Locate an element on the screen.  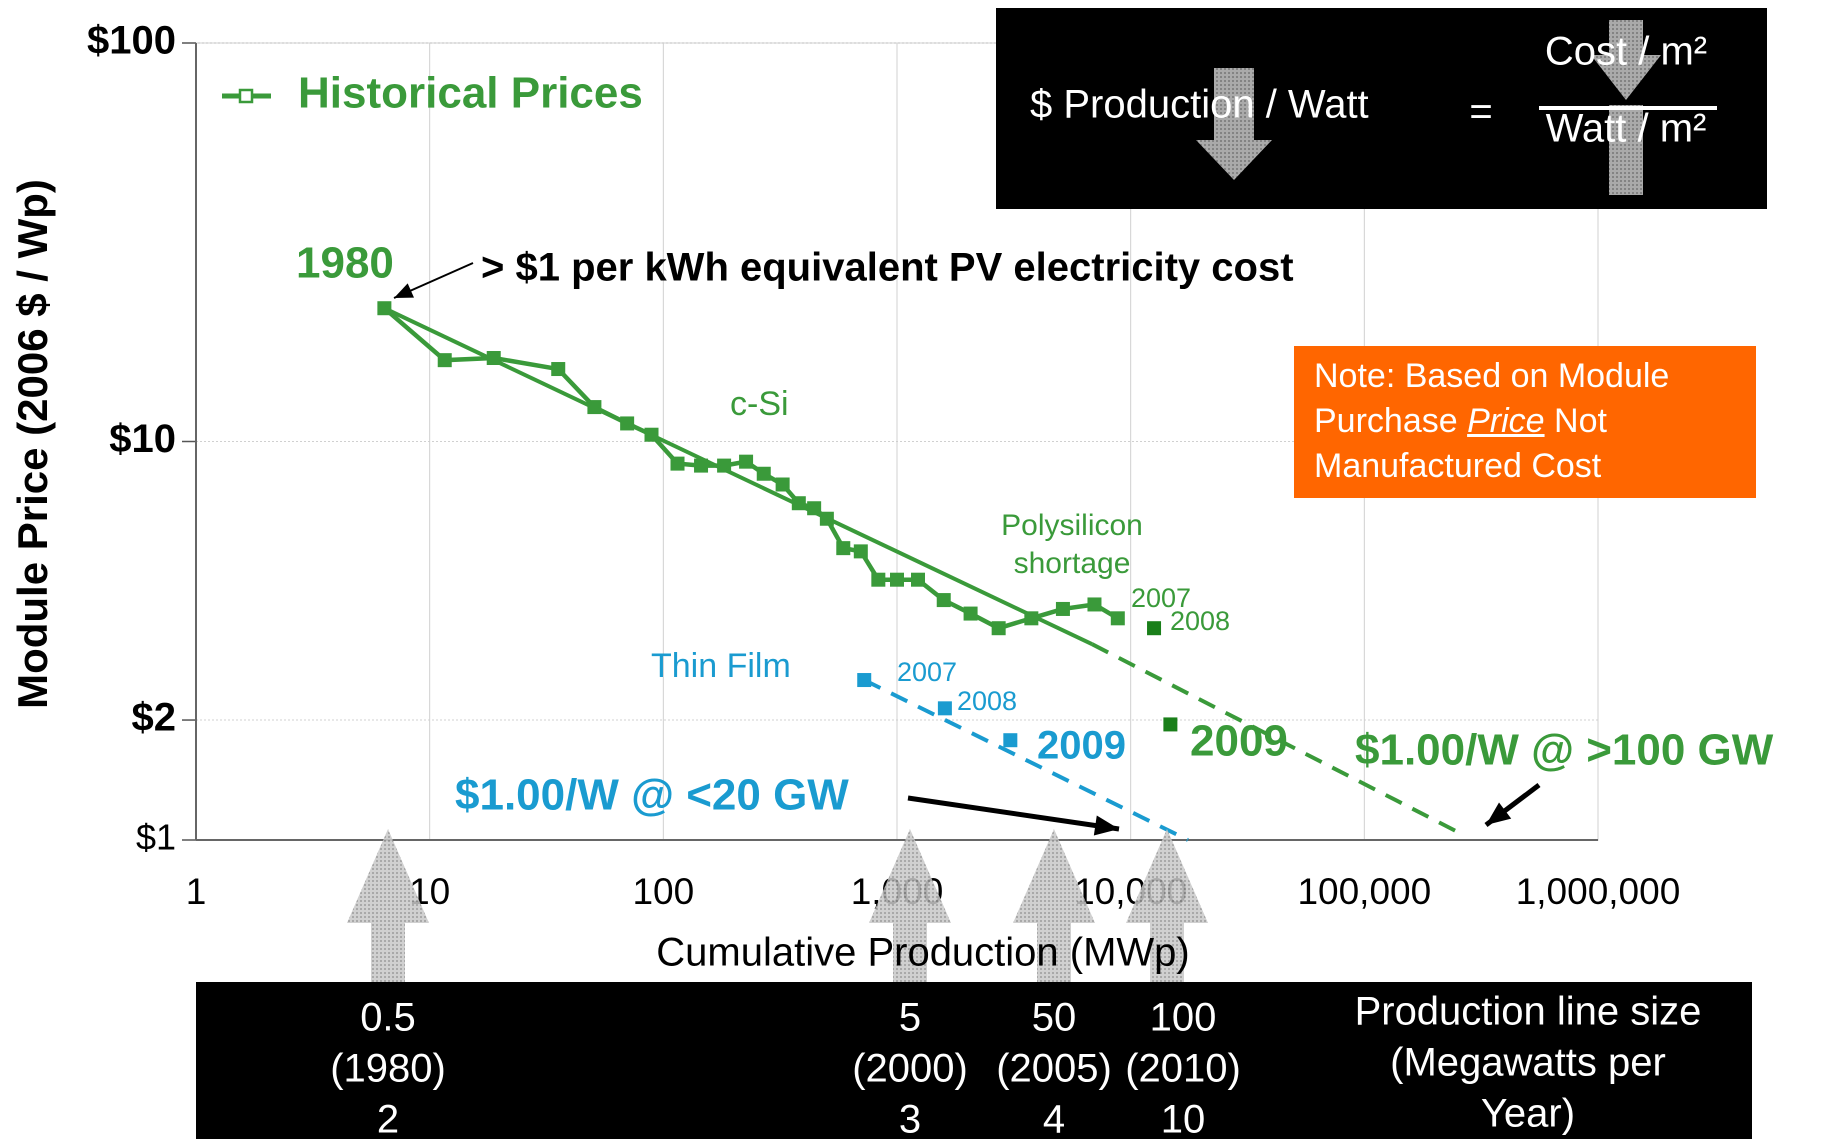
equation-numerator: Cost / m² is located at coordinates (1626, 52).